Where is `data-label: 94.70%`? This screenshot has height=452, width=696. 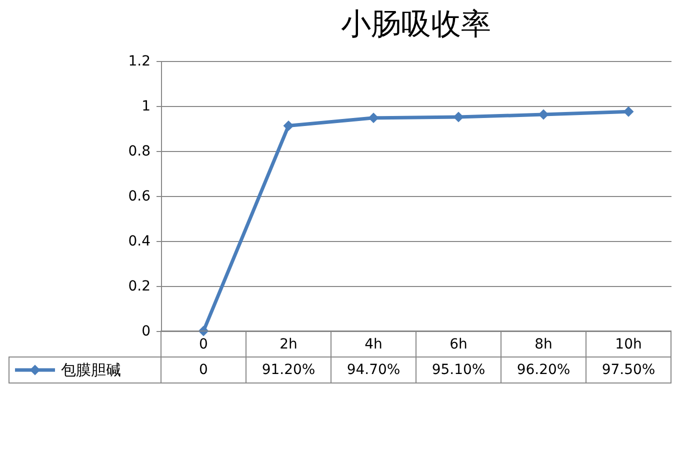 data-label: 94.70% is located at coordinates (373, 370).